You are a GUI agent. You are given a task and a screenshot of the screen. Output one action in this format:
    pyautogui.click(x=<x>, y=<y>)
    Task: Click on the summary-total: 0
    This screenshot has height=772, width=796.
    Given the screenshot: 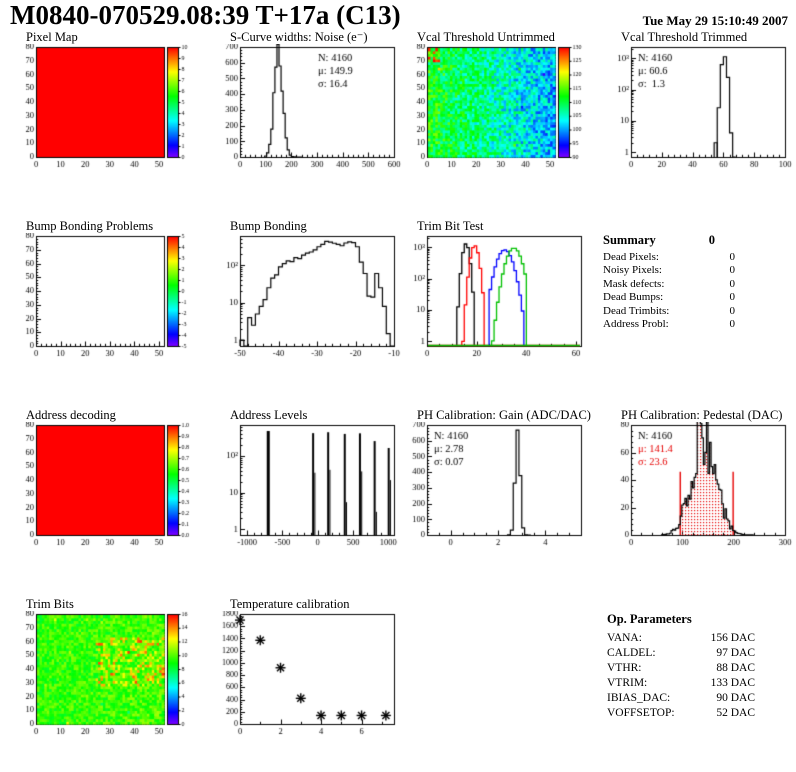 What is the action you would take?
    pyautogui.click(x=711, y=240)
    